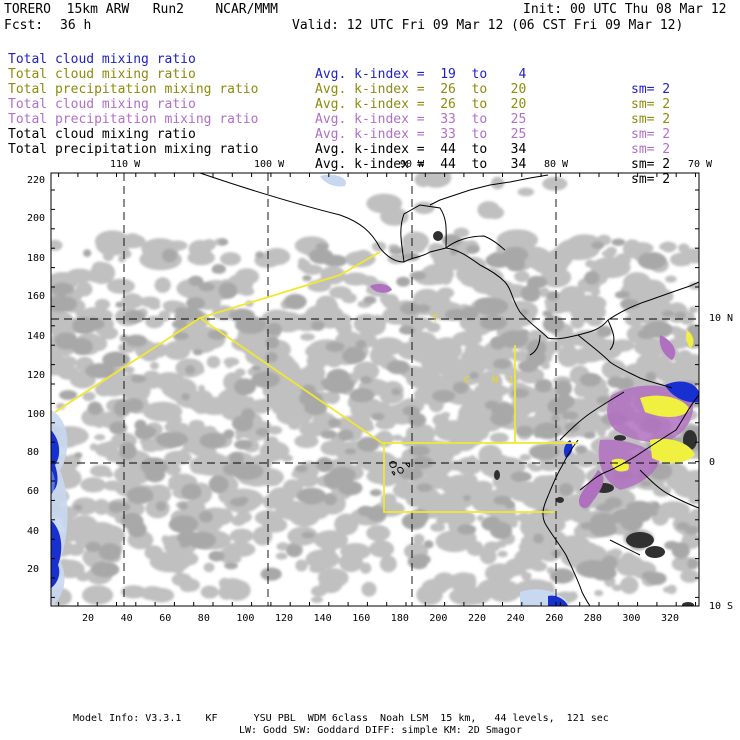  What do you see at coordinates (469, 478) in the screenshot?
I see `box-lower` at bounding box center [469, 478].